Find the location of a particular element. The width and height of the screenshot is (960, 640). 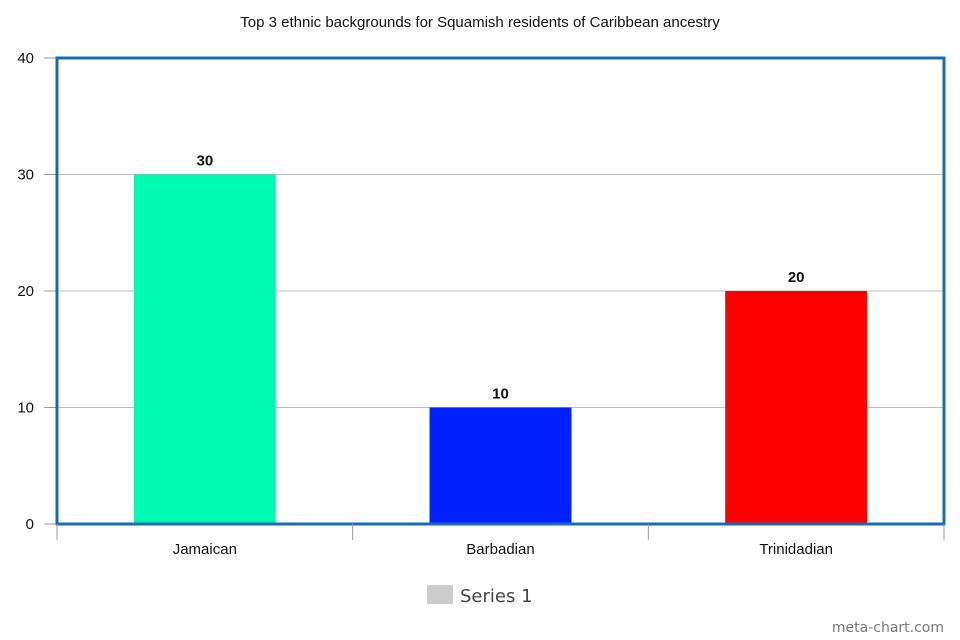

legend-swatch is located at coordinates (440, 594).